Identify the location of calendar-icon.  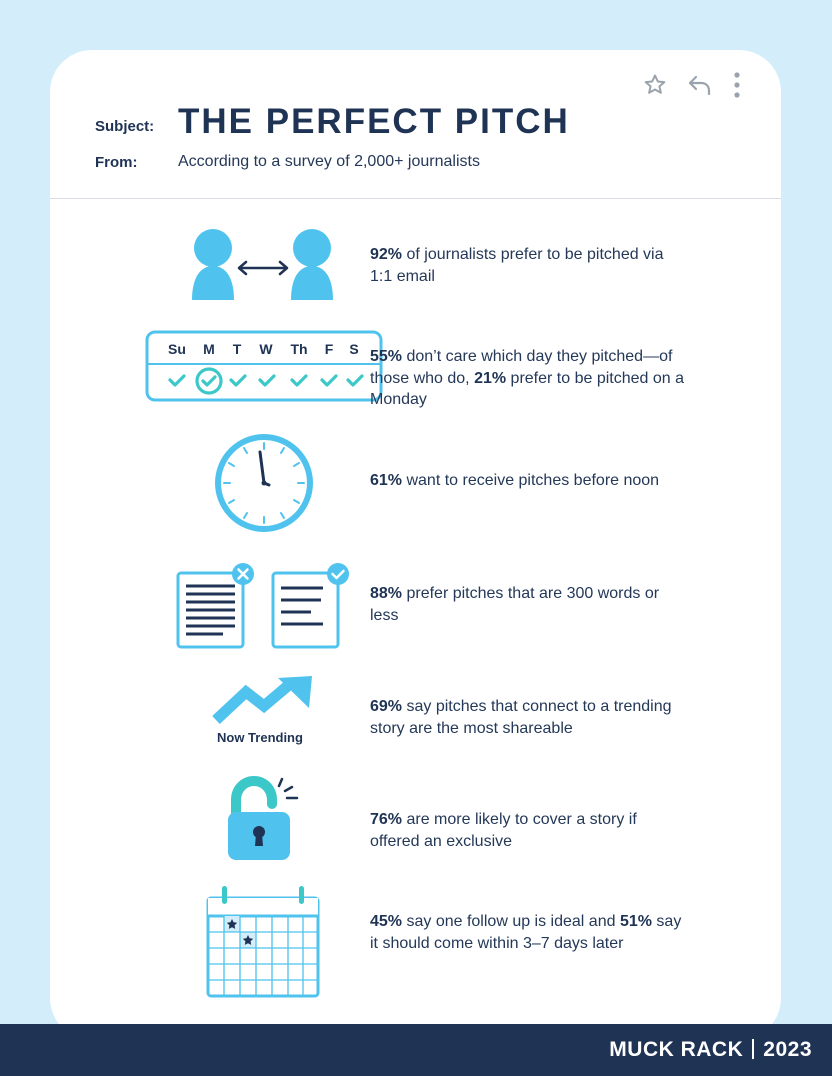
(263, 942).